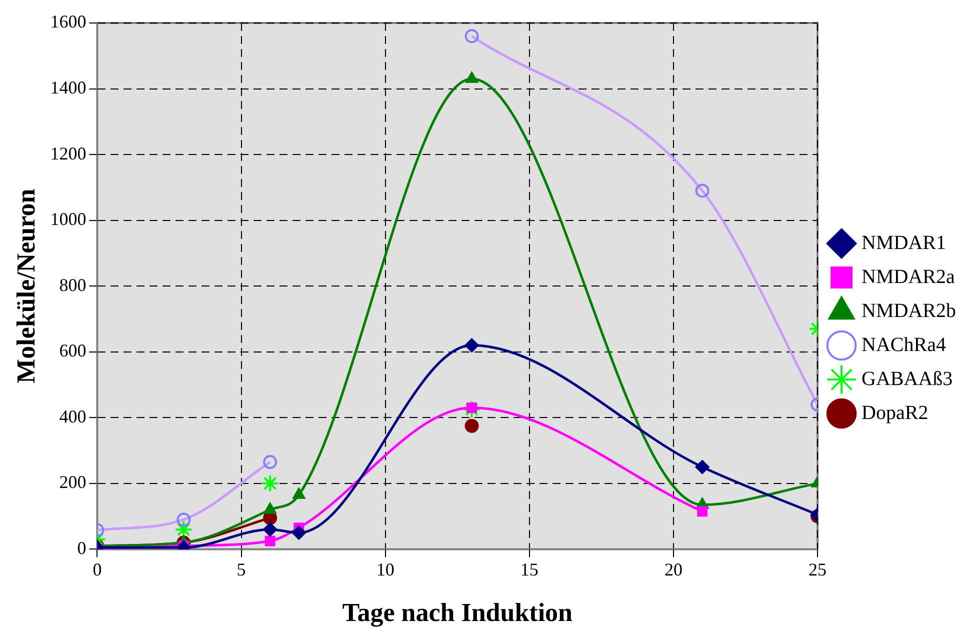 This screenshot has height=642, width=979. What do you see at coordinates (908, 277) in the screenshot?
I see `legend-label: NMDAR2a` at bounding box center [908, 277].